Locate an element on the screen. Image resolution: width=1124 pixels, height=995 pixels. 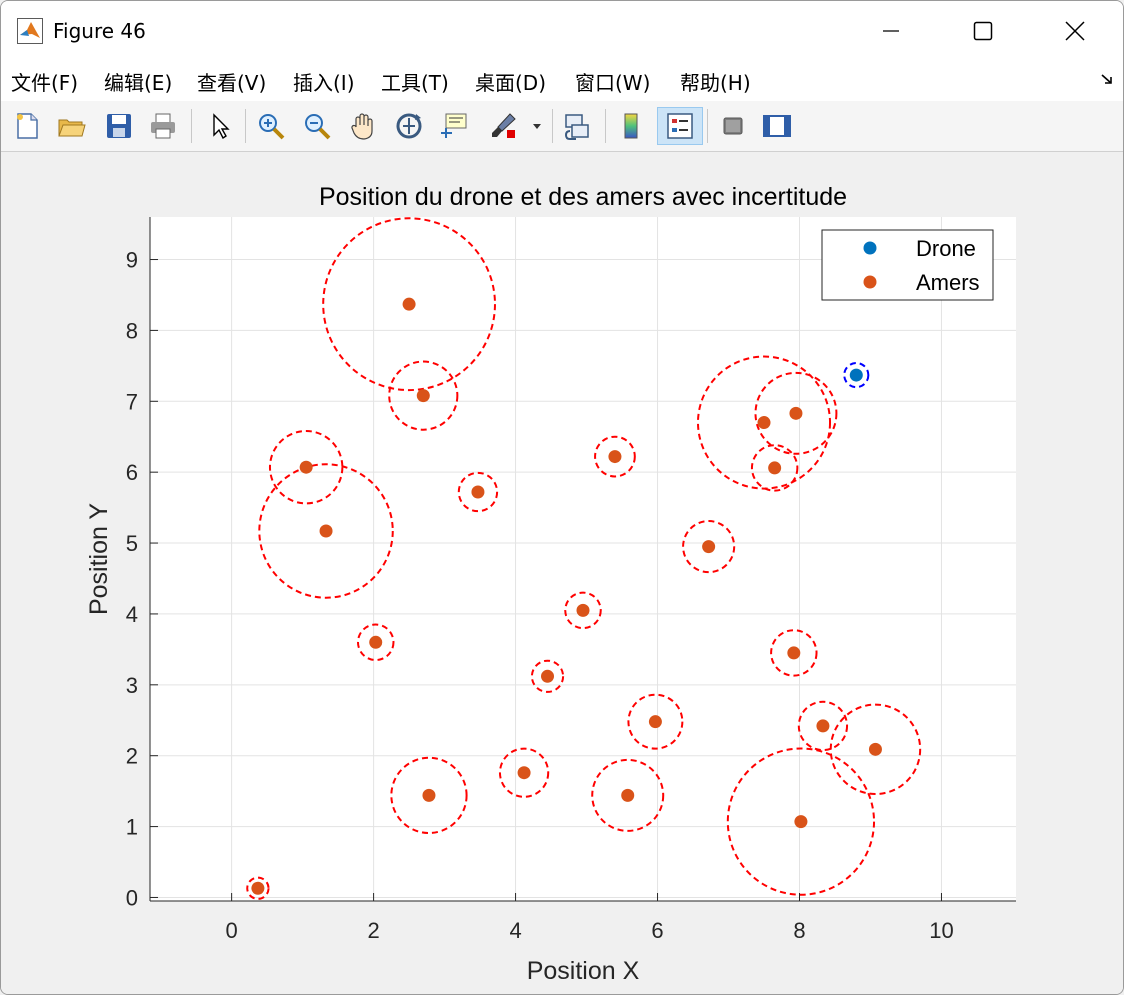
minimize-button is located at coordinates (891, 31).